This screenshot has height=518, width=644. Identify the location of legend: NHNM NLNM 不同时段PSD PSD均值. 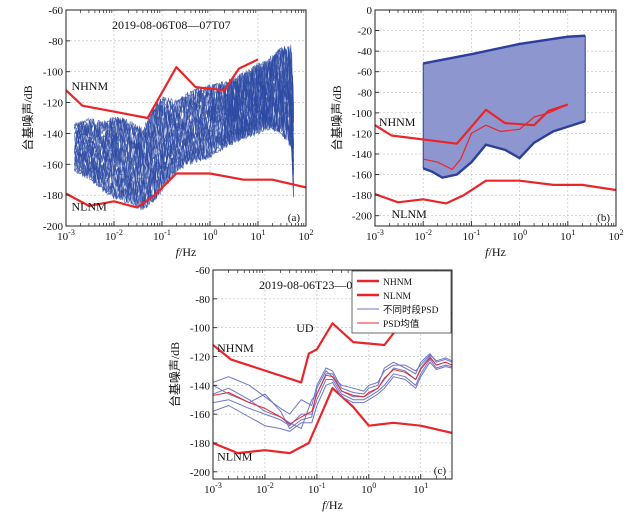
(401, 302).